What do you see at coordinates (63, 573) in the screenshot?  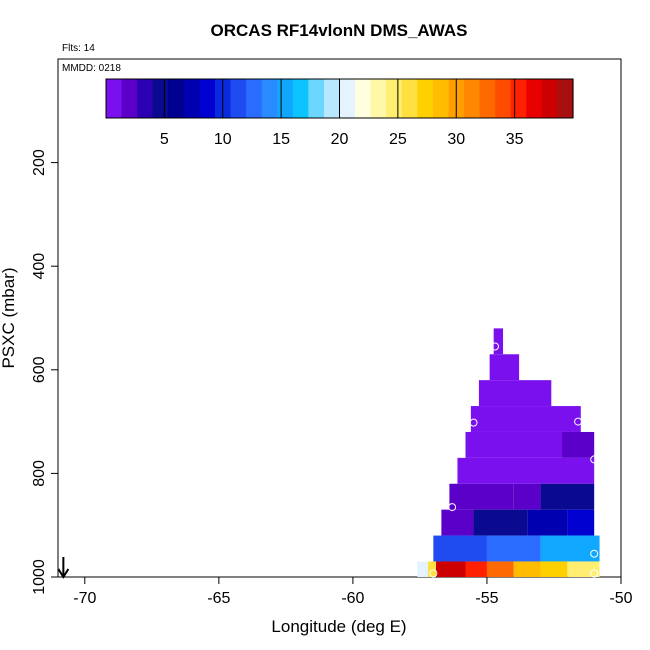 I see `arrow-head` at bounding box center [63, 573].